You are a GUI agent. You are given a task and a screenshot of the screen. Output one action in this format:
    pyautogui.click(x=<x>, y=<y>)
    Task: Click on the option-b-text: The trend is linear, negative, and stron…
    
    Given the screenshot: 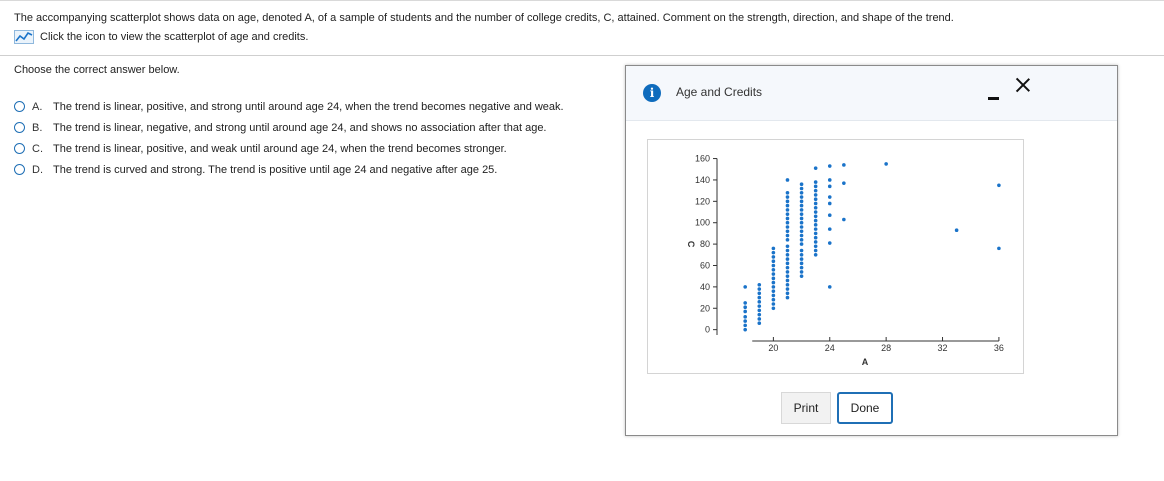 What is the action you would take?
    pyautogui.click(x=300, y=127)
    